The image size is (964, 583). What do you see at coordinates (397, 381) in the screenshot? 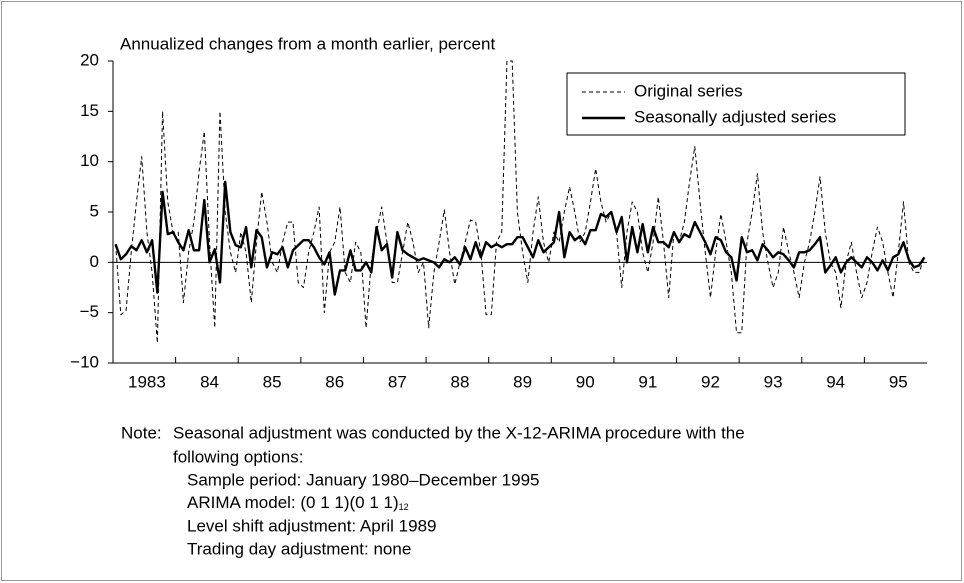
I see `x-tick-label: 87` at bounding box center [397, 381].